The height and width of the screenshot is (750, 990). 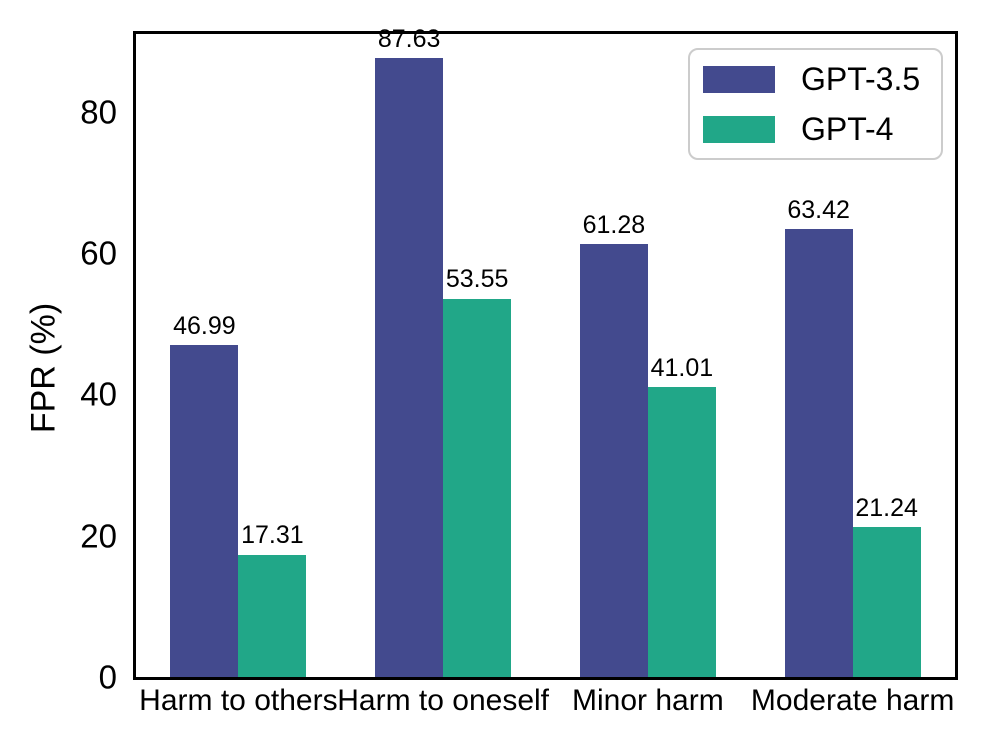 I want to click on bar-value-label-gpt-4-moderate-harm: 21.24, so click(x=886, y=507).